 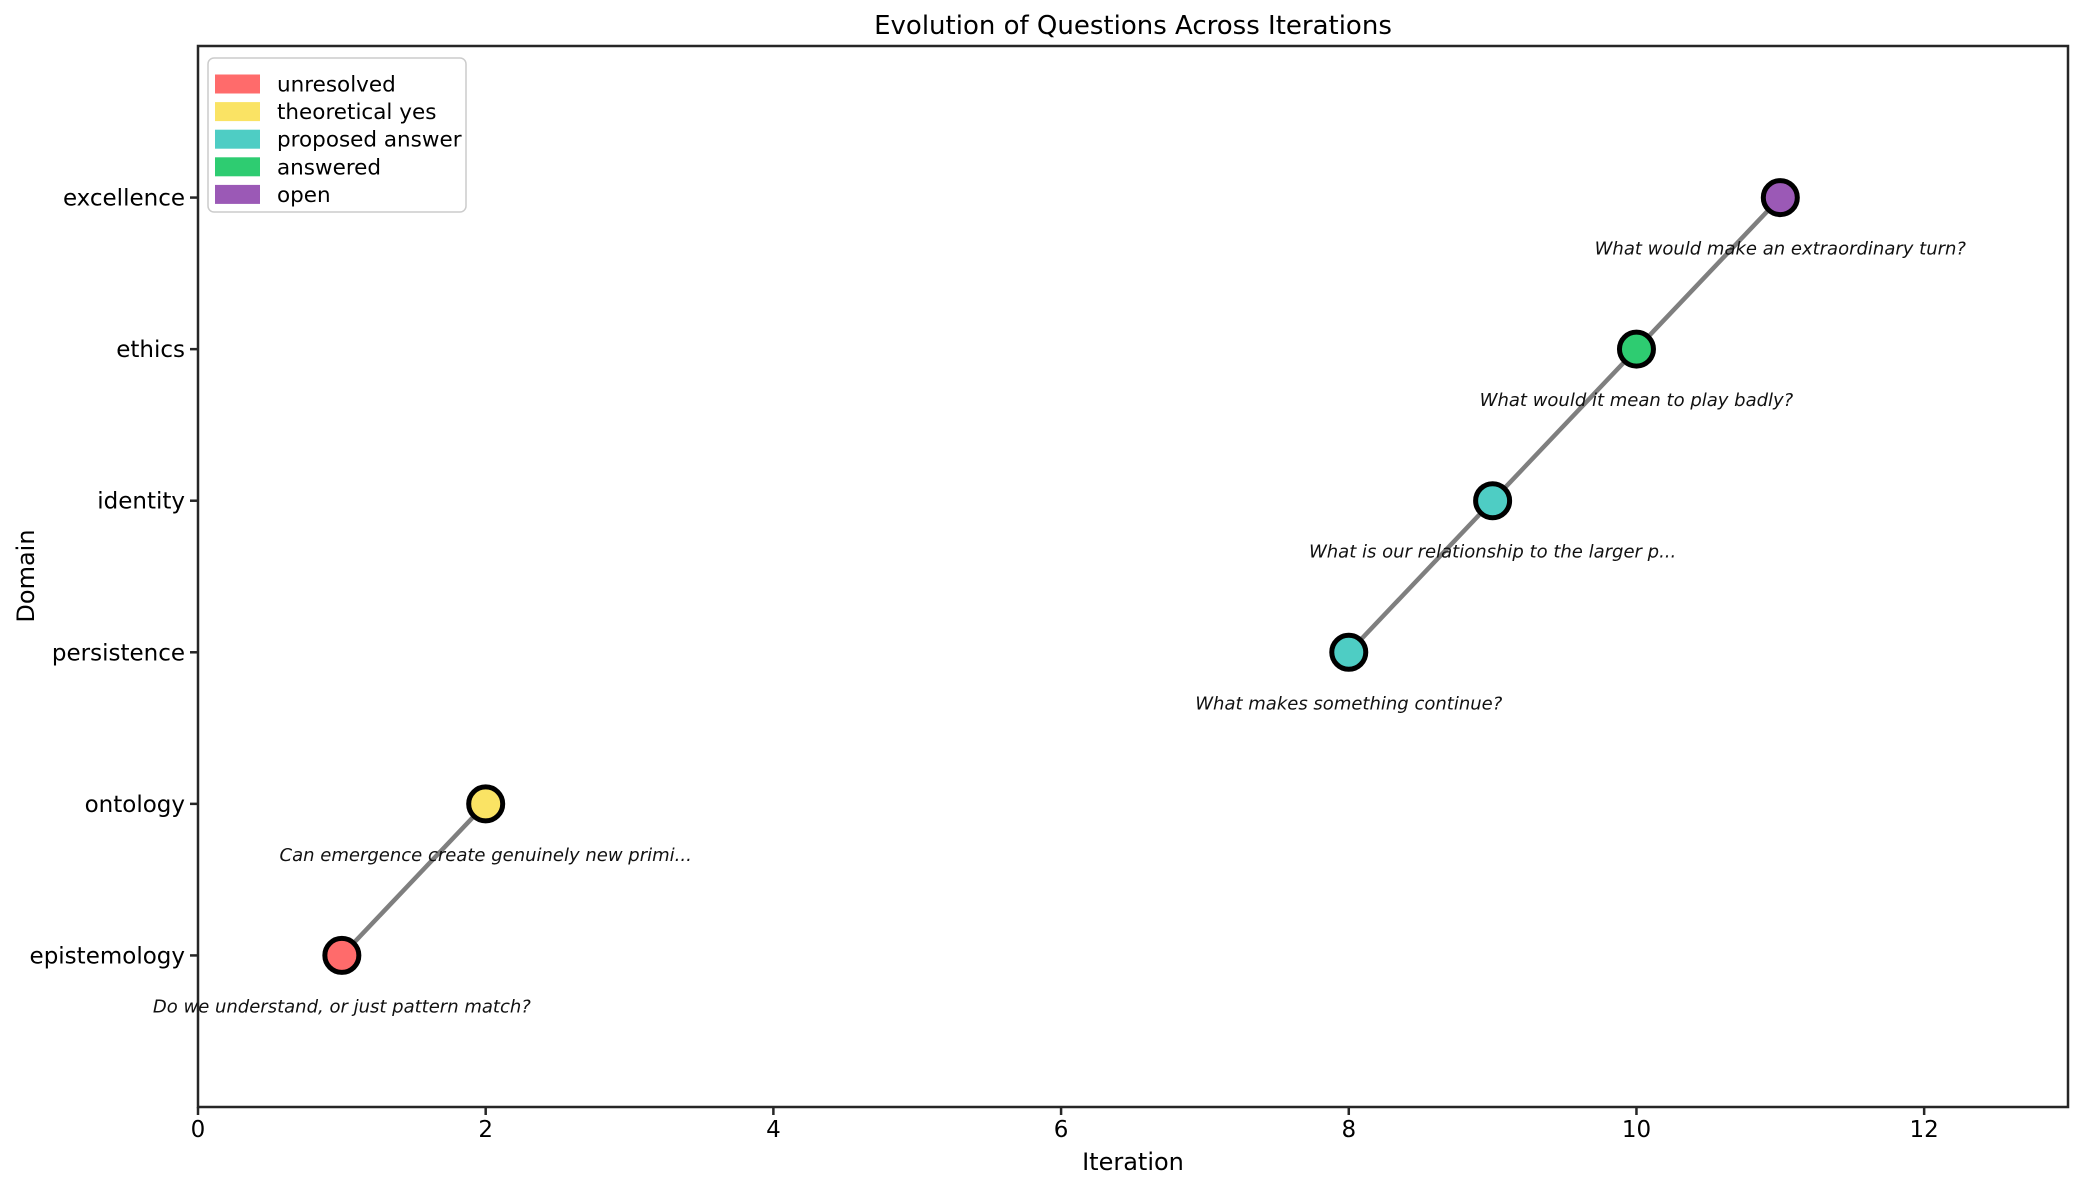 I want to click on legend-label: open, so click(x=304, y=195).